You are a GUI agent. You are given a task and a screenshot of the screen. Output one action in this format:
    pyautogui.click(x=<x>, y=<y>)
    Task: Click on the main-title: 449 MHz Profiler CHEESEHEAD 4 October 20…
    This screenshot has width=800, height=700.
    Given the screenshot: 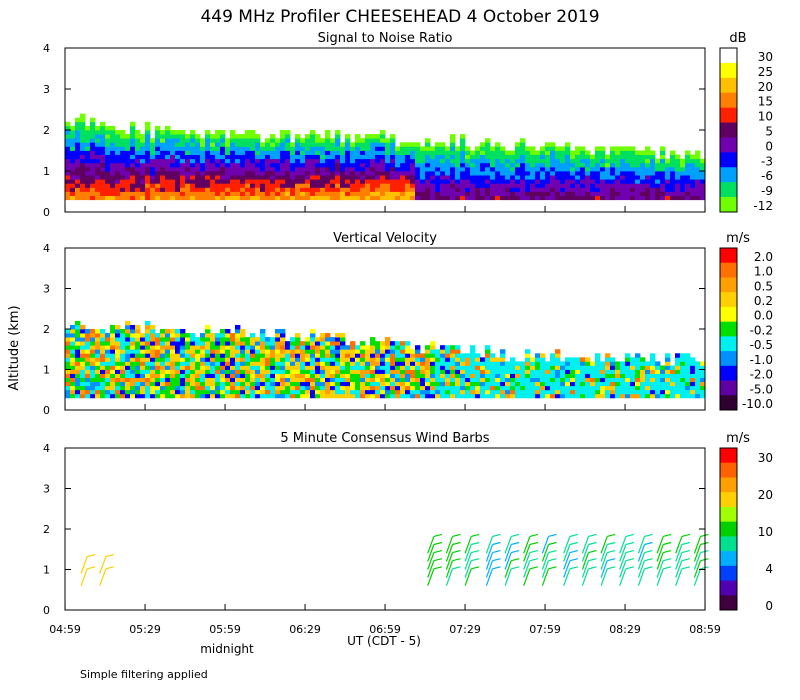 What is the action you would take?
    pyautogui.click(x=399, y=17)
    